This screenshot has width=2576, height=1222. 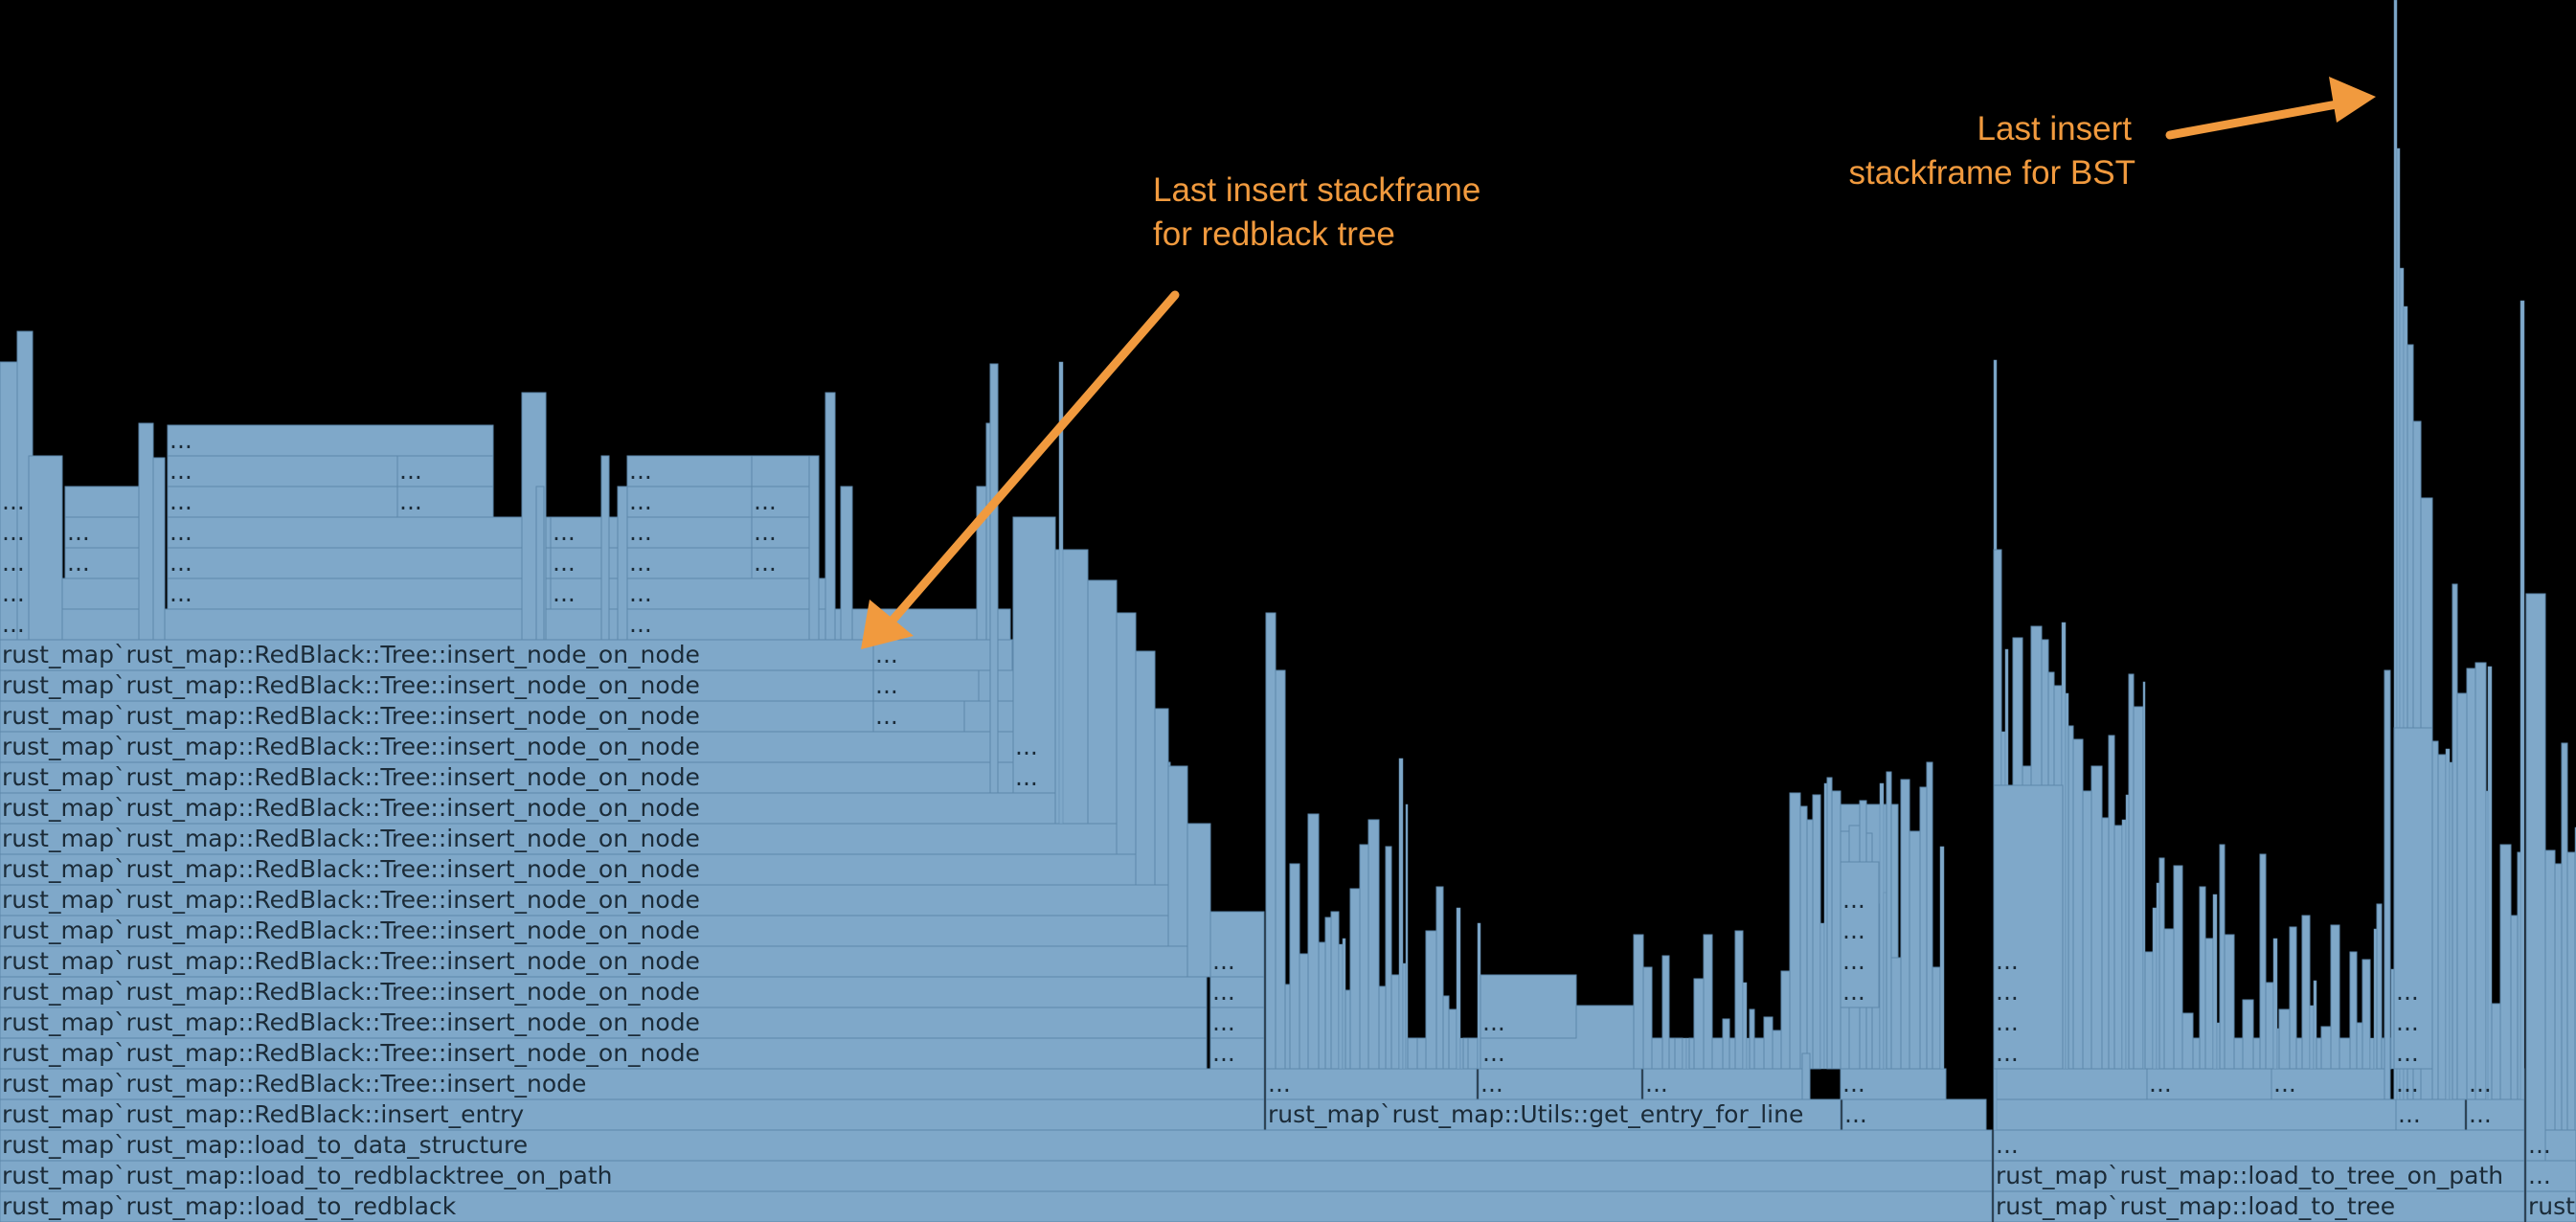 What do you see at coordinates (2259, 1176) in the screenshot?
I see `frame-load-to-tree-on-path` at bounding box center [2259, 1176].